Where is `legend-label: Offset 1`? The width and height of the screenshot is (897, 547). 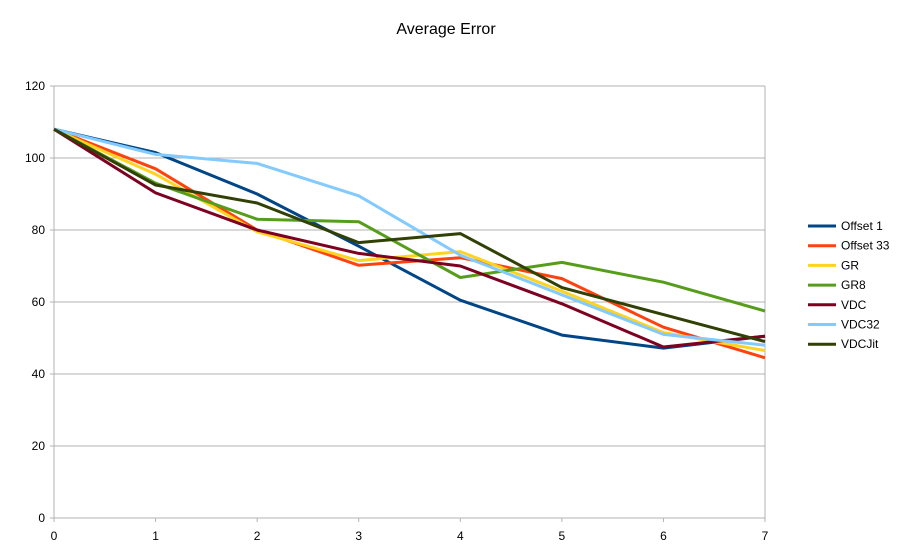
legend-label: Offset 1 is located at coordinates (862, 226).